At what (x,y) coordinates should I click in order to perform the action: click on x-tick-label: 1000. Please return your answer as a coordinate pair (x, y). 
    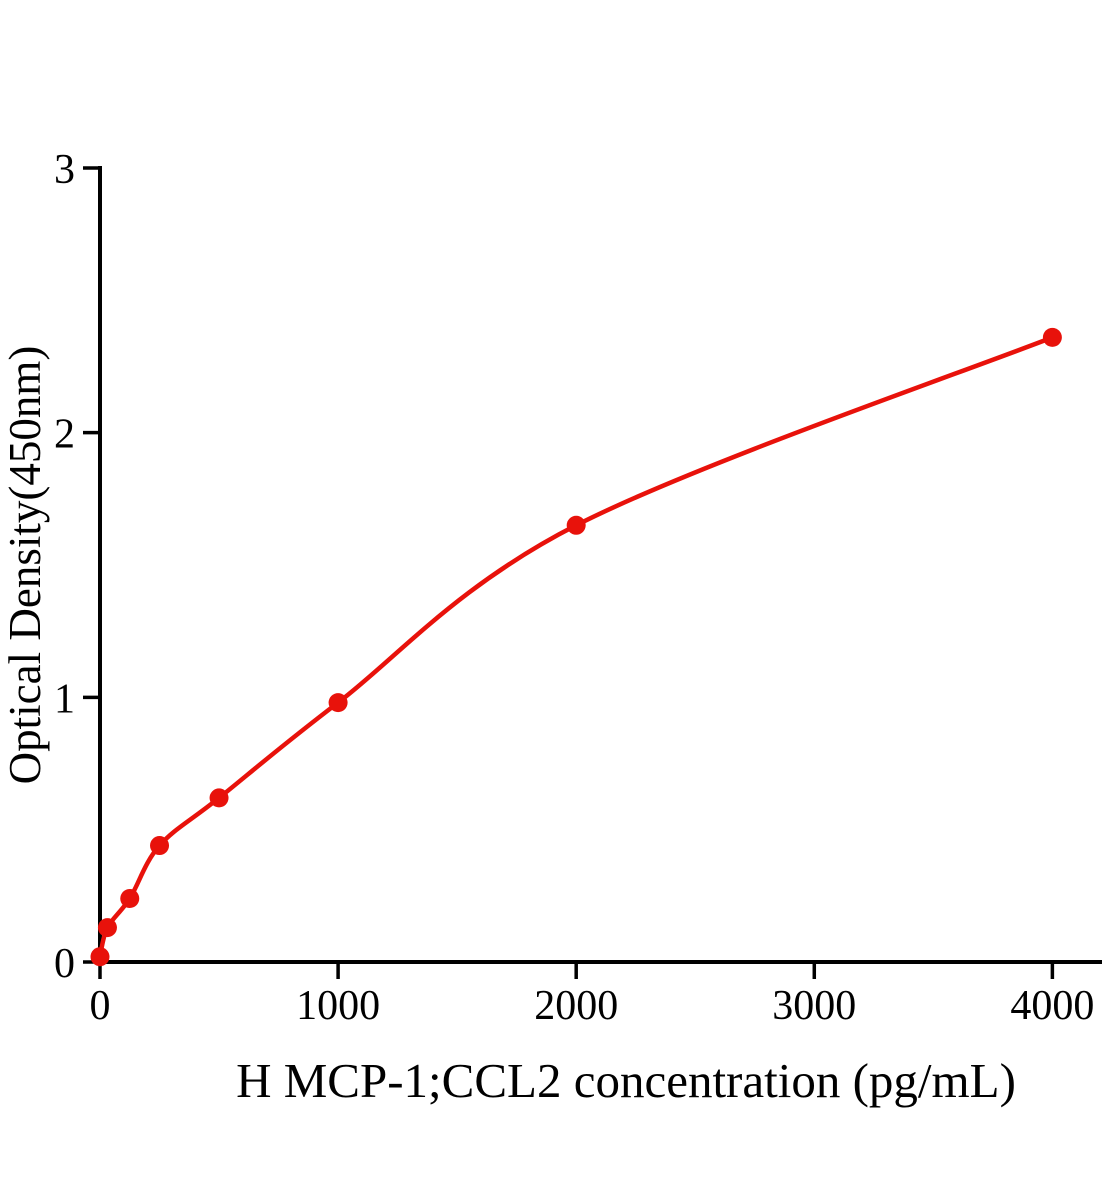
    Looking at the image, I should click on (338, 1006).